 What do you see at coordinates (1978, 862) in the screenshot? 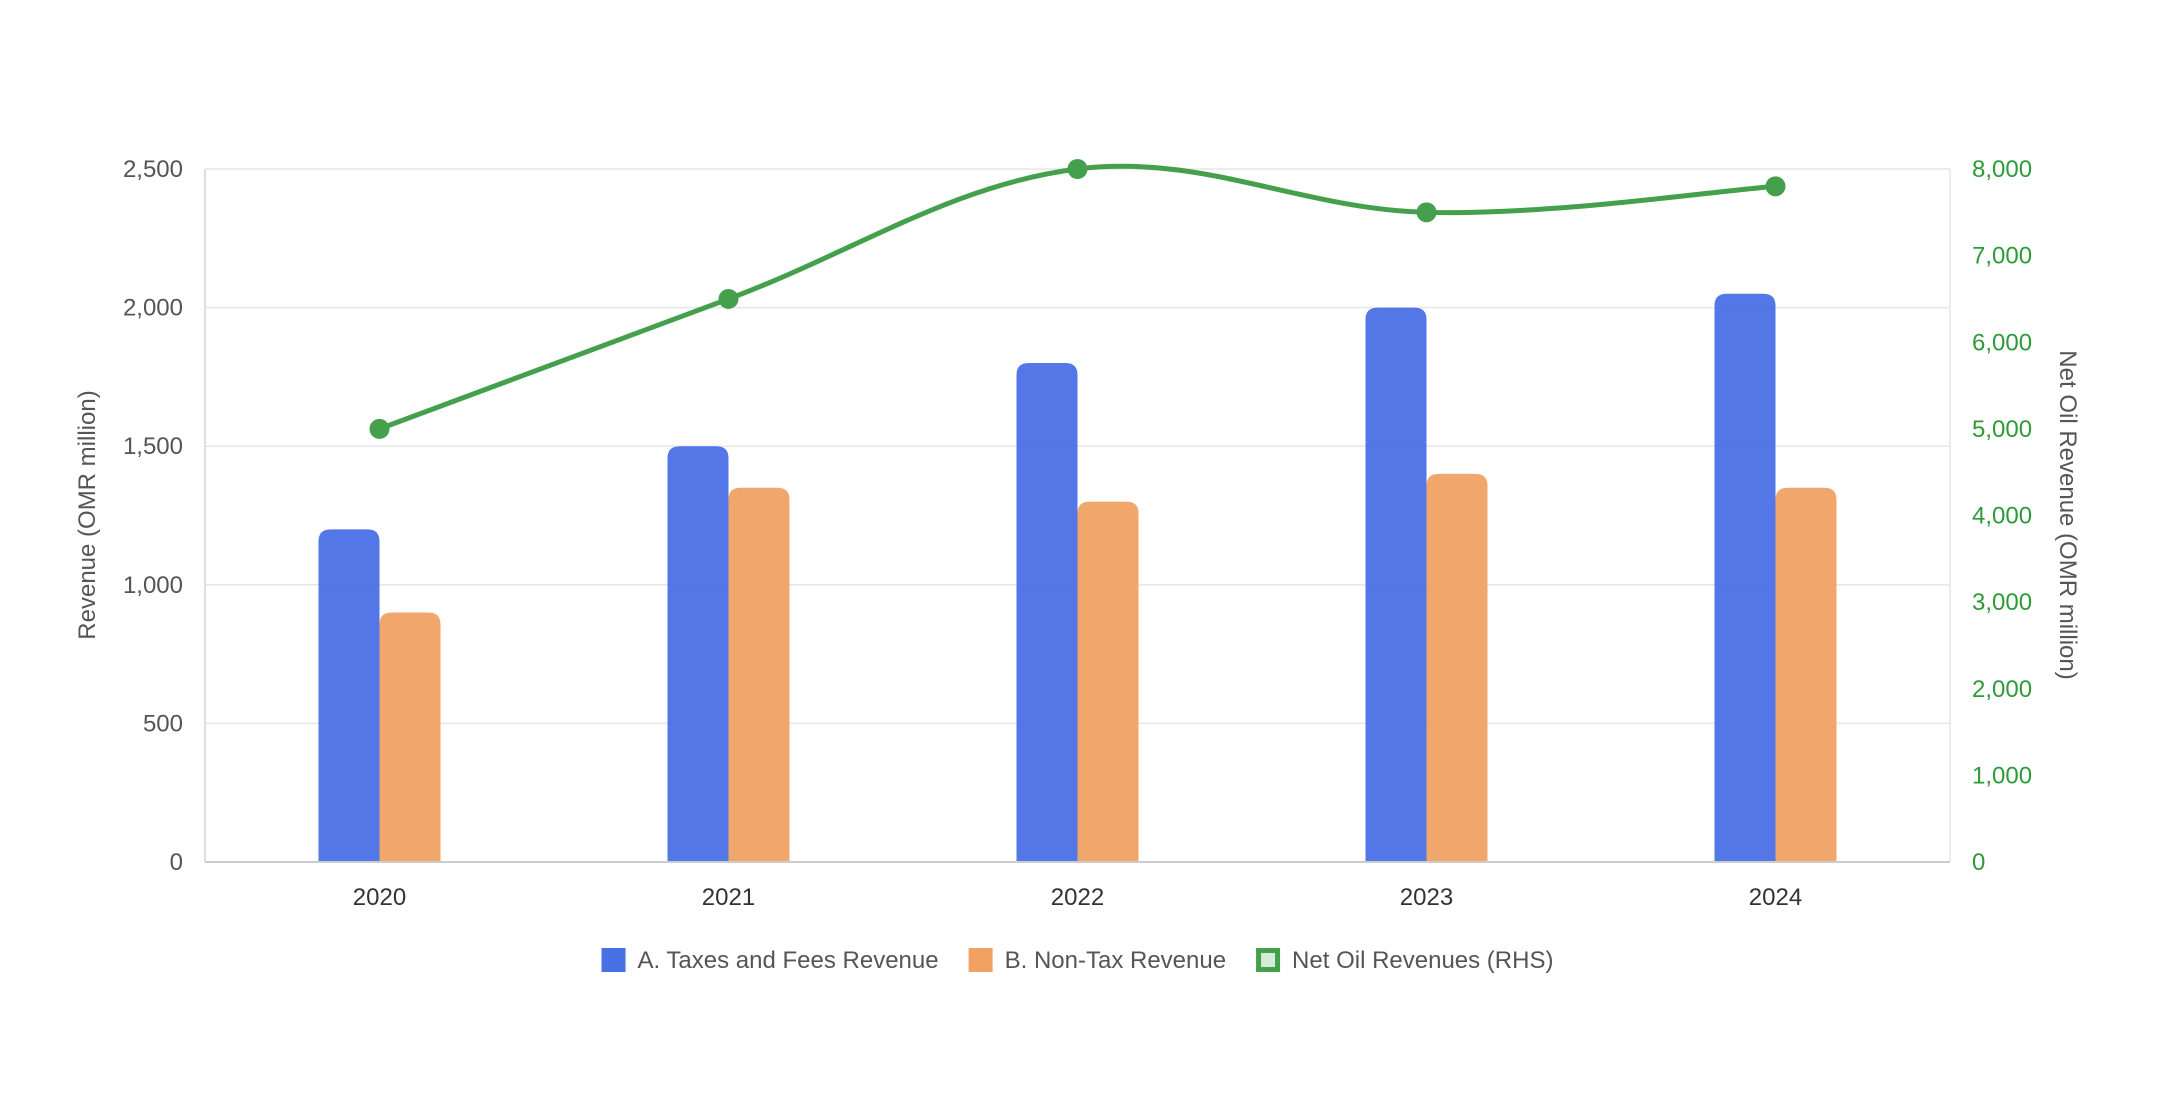
I see `y2-tick-label: 0` at bounding box center [1978, 862].